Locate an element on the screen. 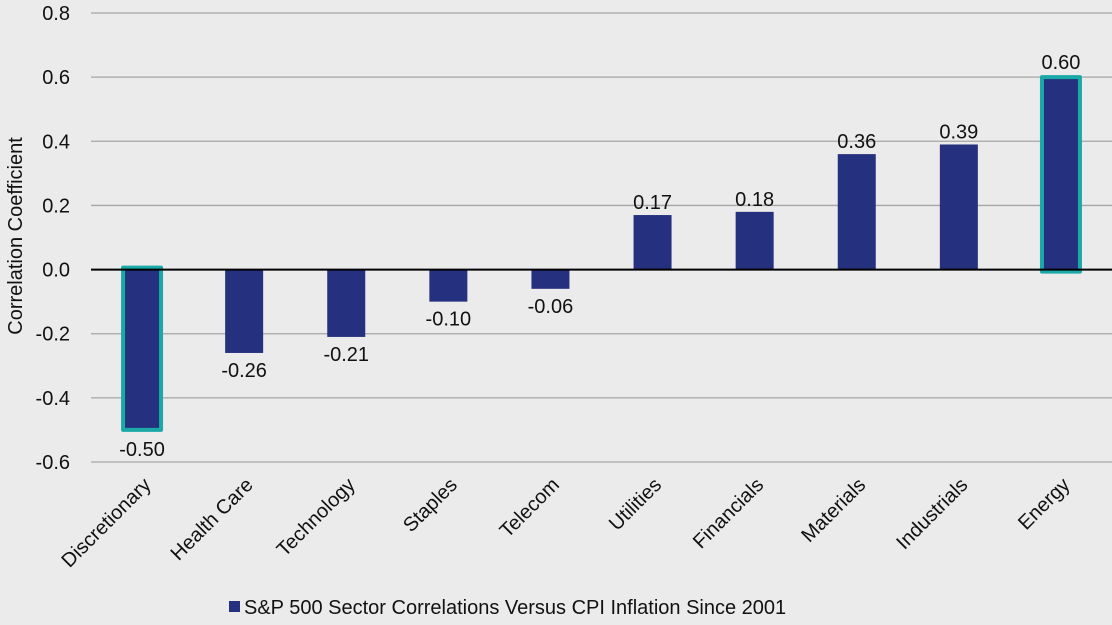 This screenshot has width=1112, height=625. bar-technology is located at coordinates (346, 303).